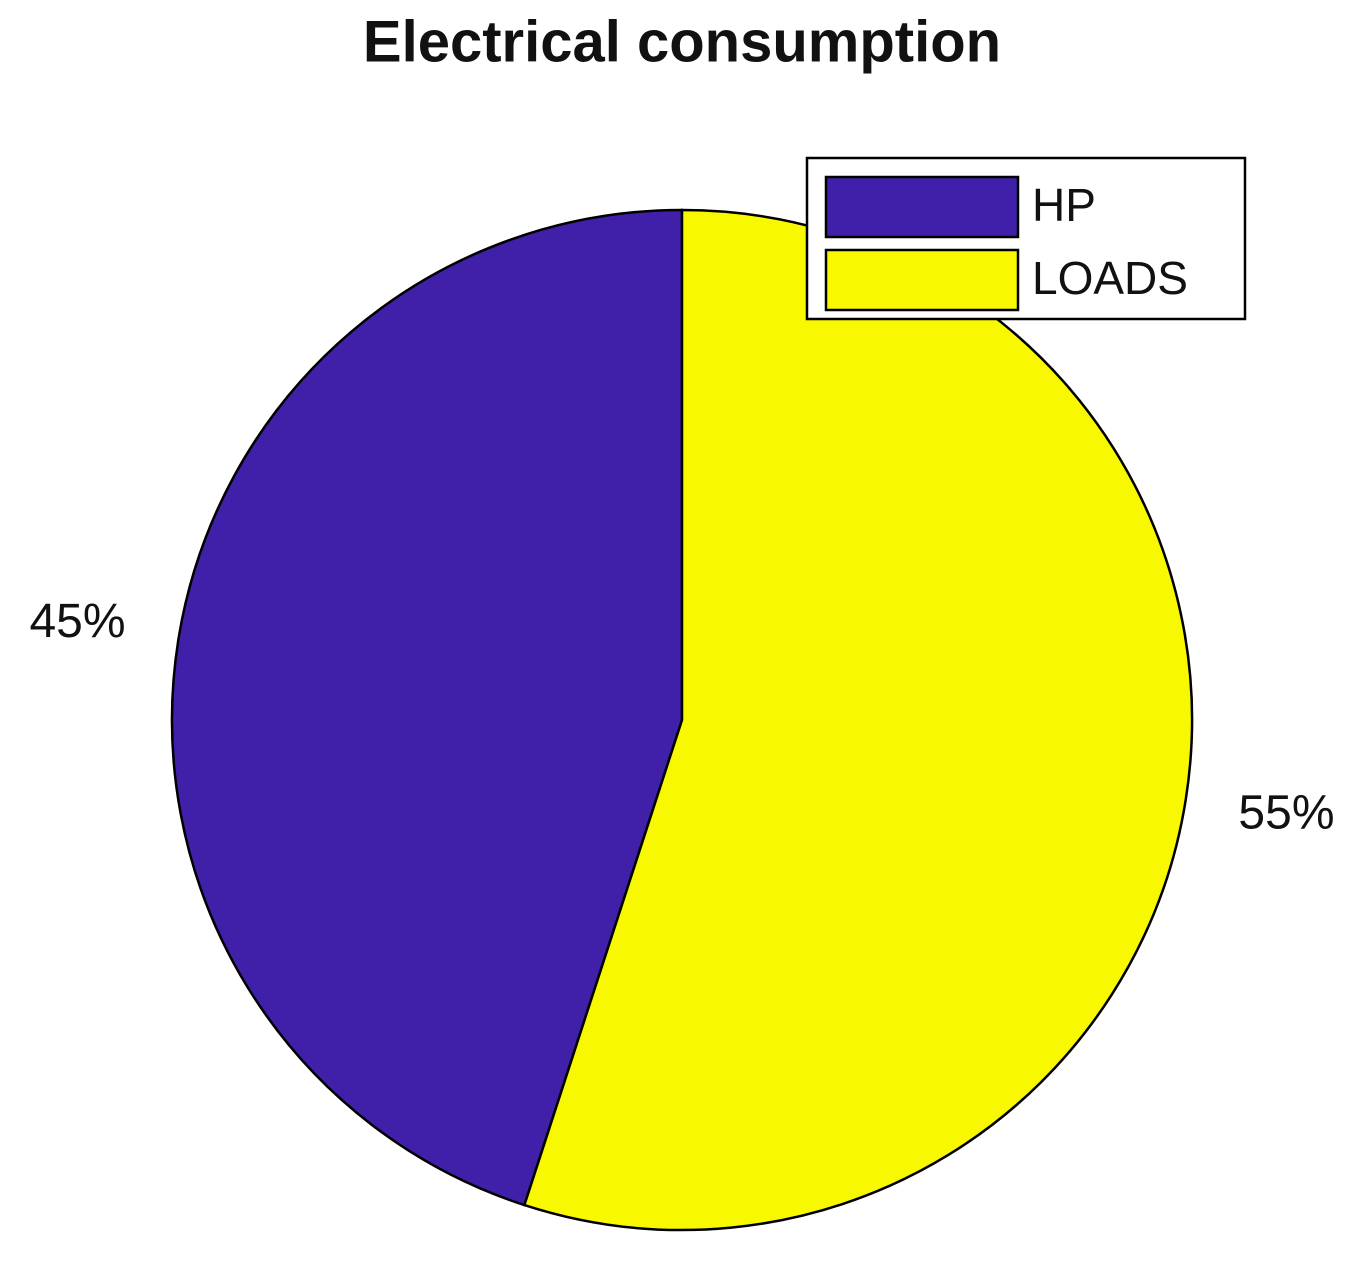 This screenshot has height=1264, width=1364. Describe the element at coordinates (1064, 205) in the screenshot. I see `legend-label: HP` at that location.